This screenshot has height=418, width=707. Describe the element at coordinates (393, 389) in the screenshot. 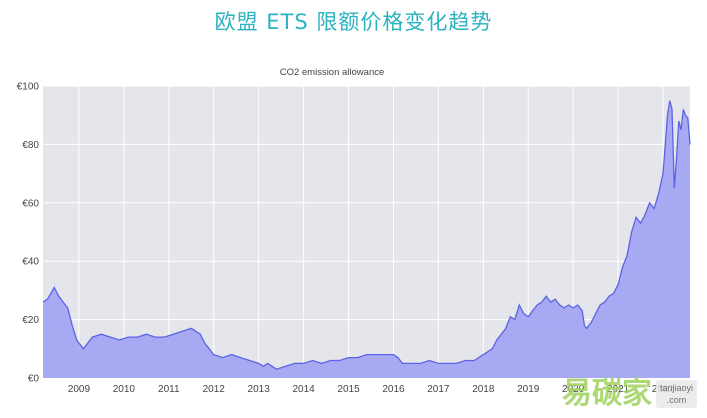

I see `x-tick-label: 2016` at that location.